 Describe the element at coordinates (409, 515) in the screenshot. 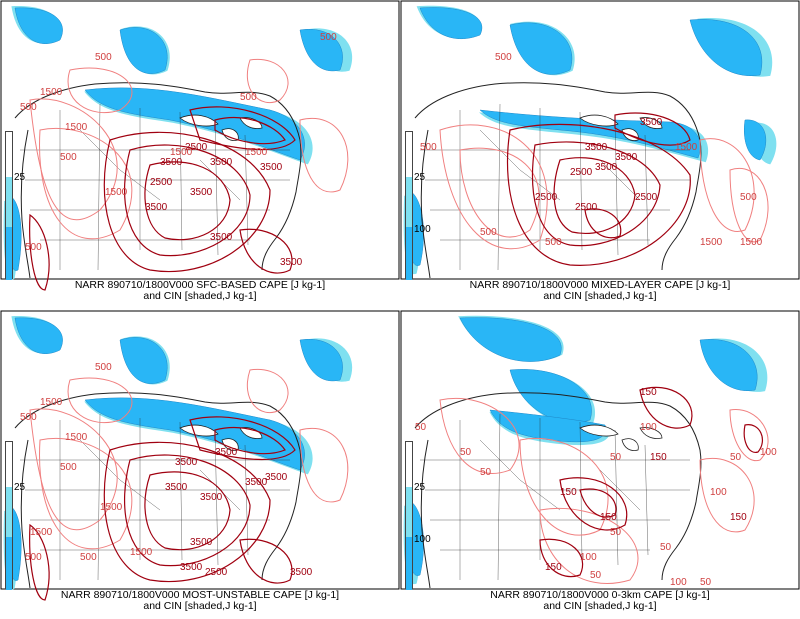

I see `cin-colorbar` at that location.